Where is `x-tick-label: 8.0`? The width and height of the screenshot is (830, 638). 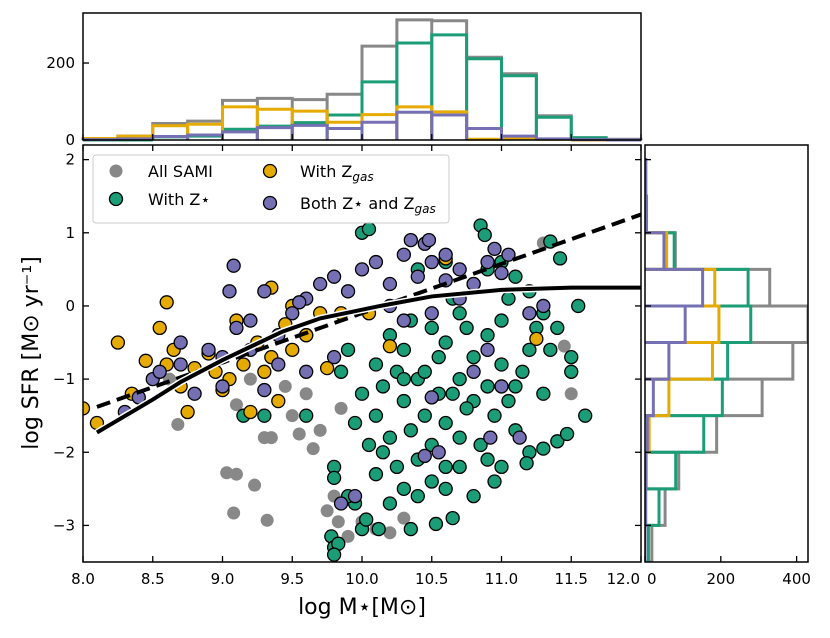 x-tick-label: 8.0 is located at coordinates (83, 579).